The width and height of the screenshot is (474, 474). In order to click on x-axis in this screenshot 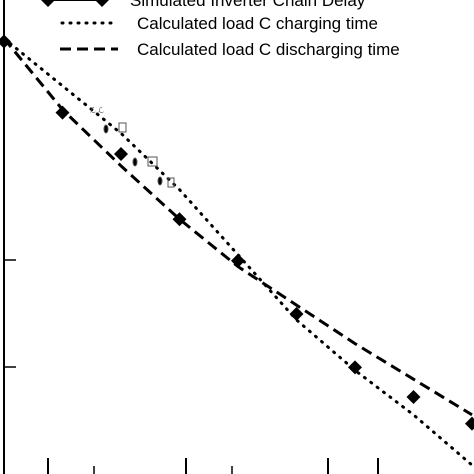, I will do `click(213, 466)`.